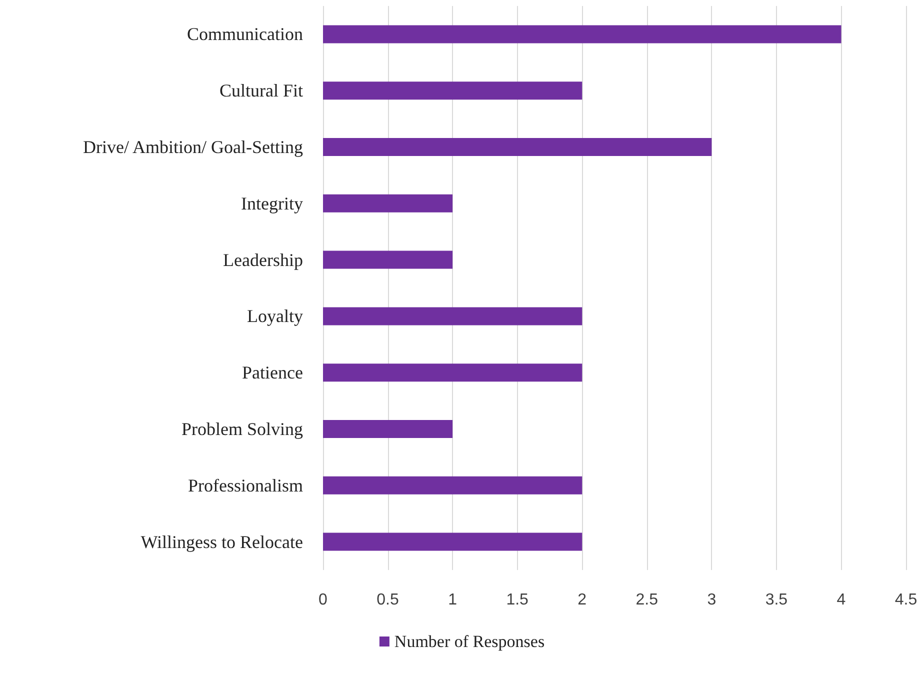  Describe the element at coordinates (711, 600) in the screenshot. I see `x-tick-label: 3` at that location.